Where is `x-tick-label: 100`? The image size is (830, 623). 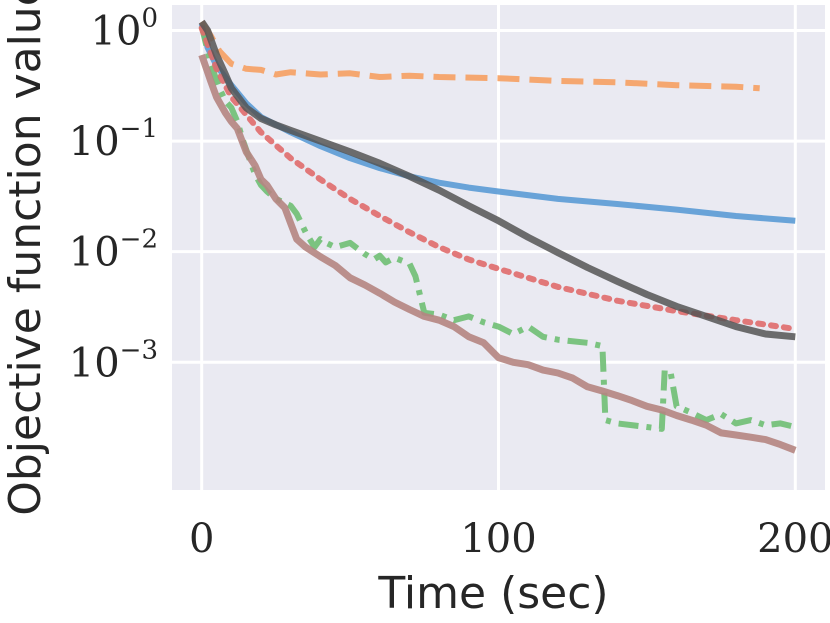
x-tick-label: 100 is located at coordinates (498, 539).